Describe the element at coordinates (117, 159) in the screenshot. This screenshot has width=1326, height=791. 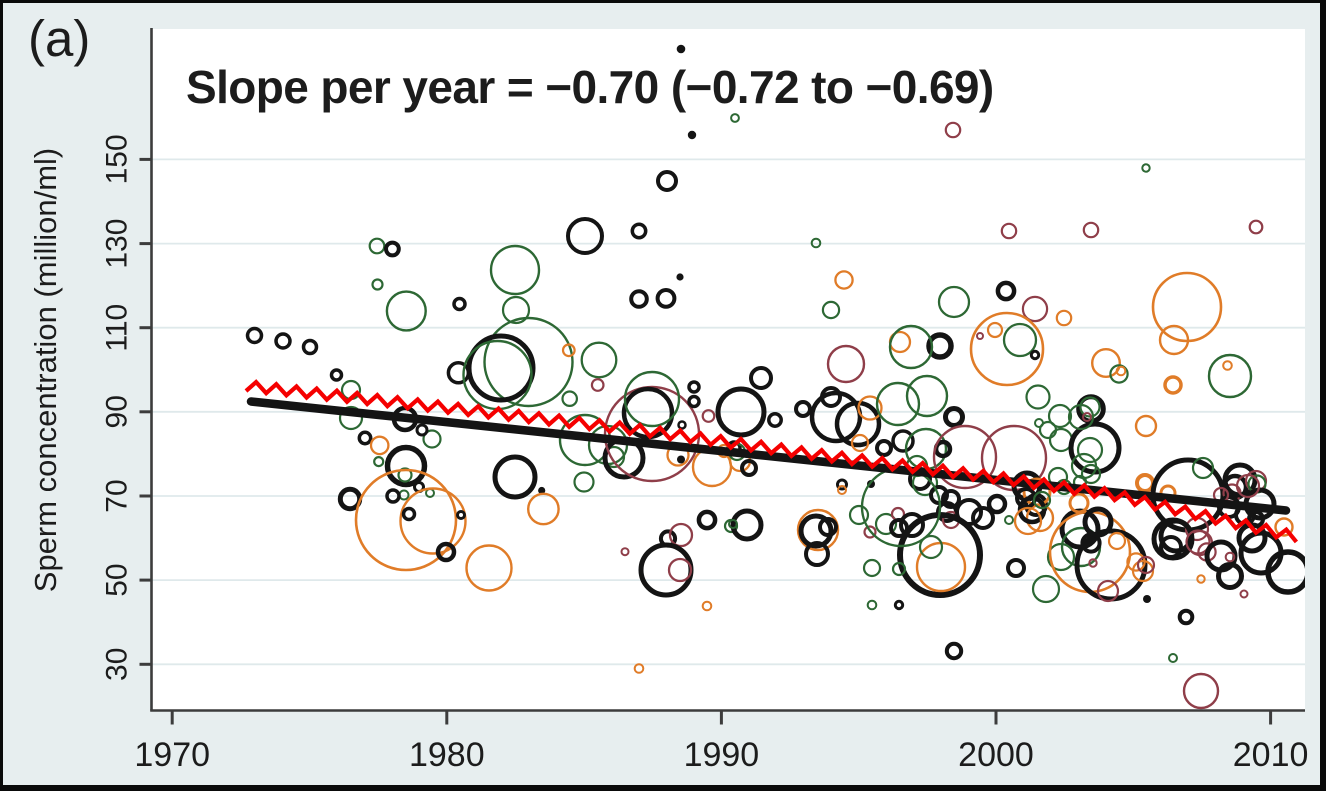
I see `svg-text: 150` at that location.